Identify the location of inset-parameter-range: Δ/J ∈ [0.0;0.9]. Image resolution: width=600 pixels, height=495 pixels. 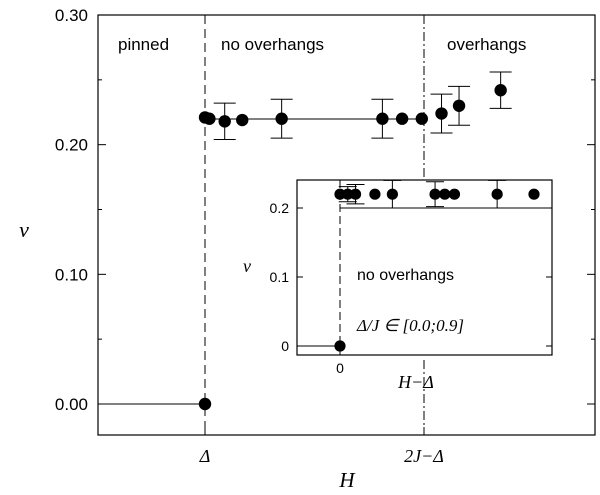
(410, 325).